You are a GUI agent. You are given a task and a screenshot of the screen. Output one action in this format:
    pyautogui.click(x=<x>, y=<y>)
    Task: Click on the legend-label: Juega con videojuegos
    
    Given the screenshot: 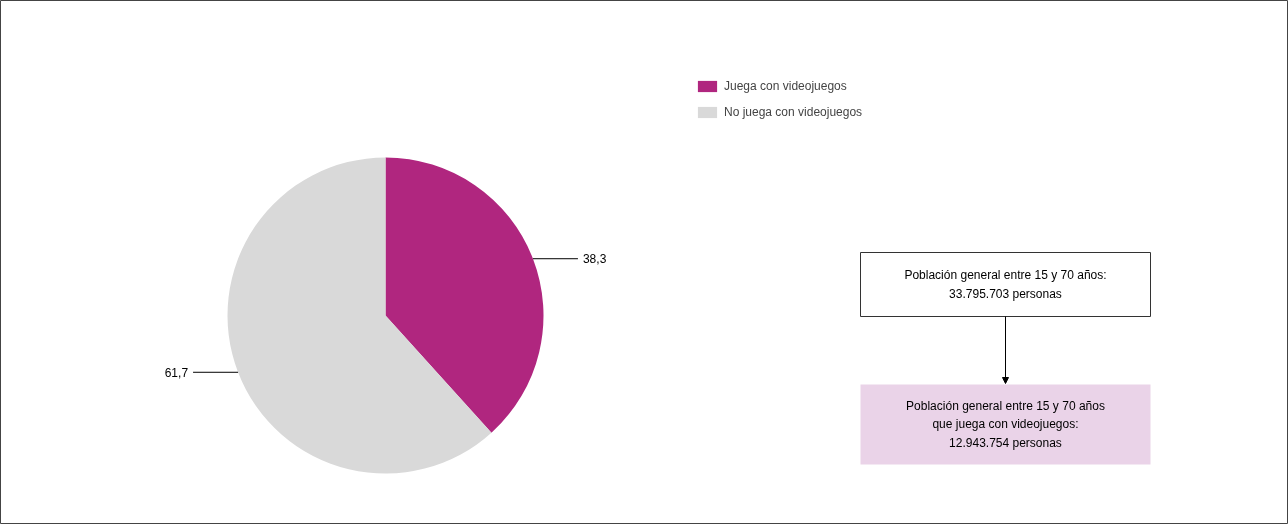 What is the action you would take?
    pyautogui.click(x=785, y=86)
    